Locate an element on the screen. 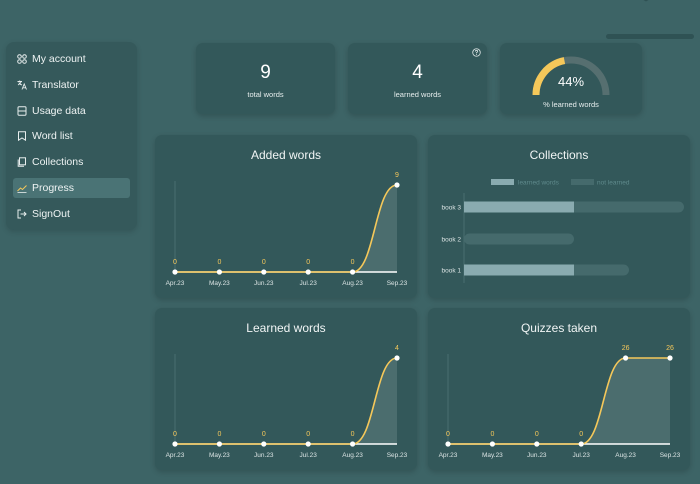 The height and width of the screenshot is (484, 700). sidebar-item-label: Word list is located at coordinates (52, 136).